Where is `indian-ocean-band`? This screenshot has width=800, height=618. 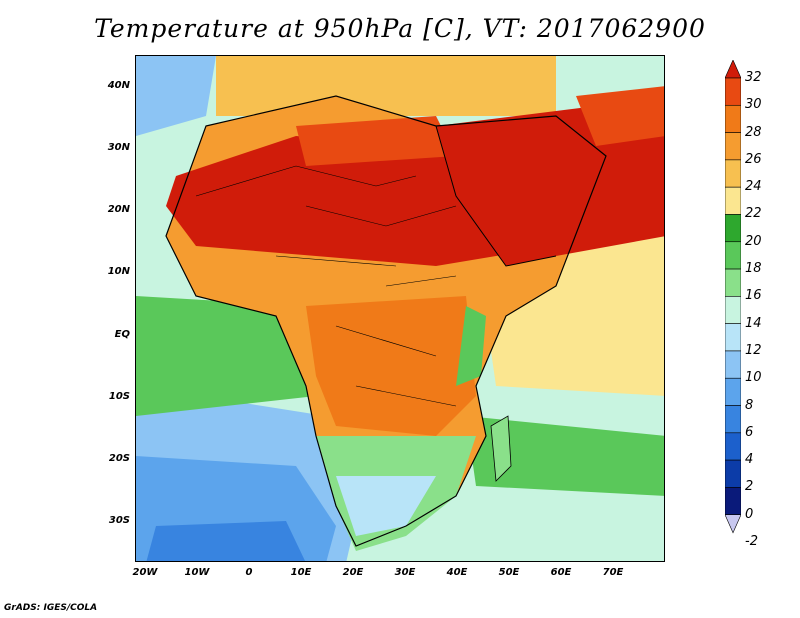
indian-ocean-band is located at coordinates (565, 456).